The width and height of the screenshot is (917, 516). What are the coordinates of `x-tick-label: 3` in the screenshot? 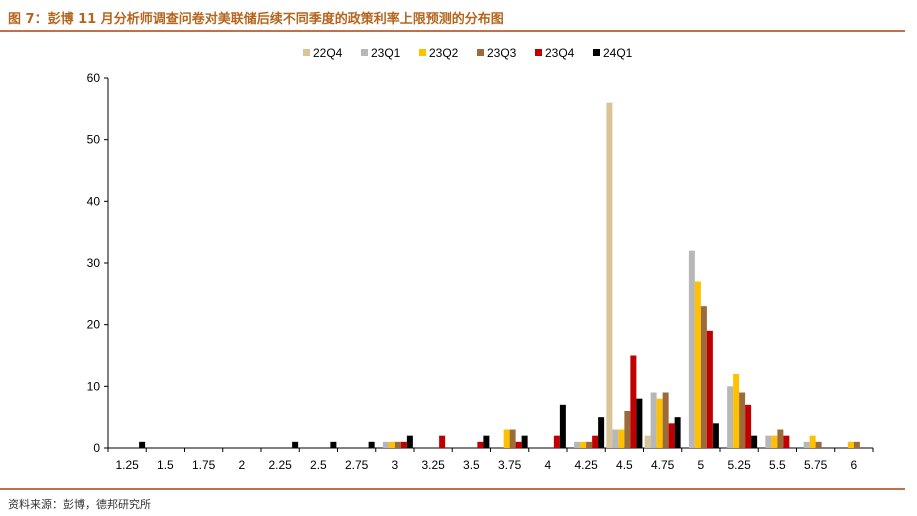 It's located at (395, 465).